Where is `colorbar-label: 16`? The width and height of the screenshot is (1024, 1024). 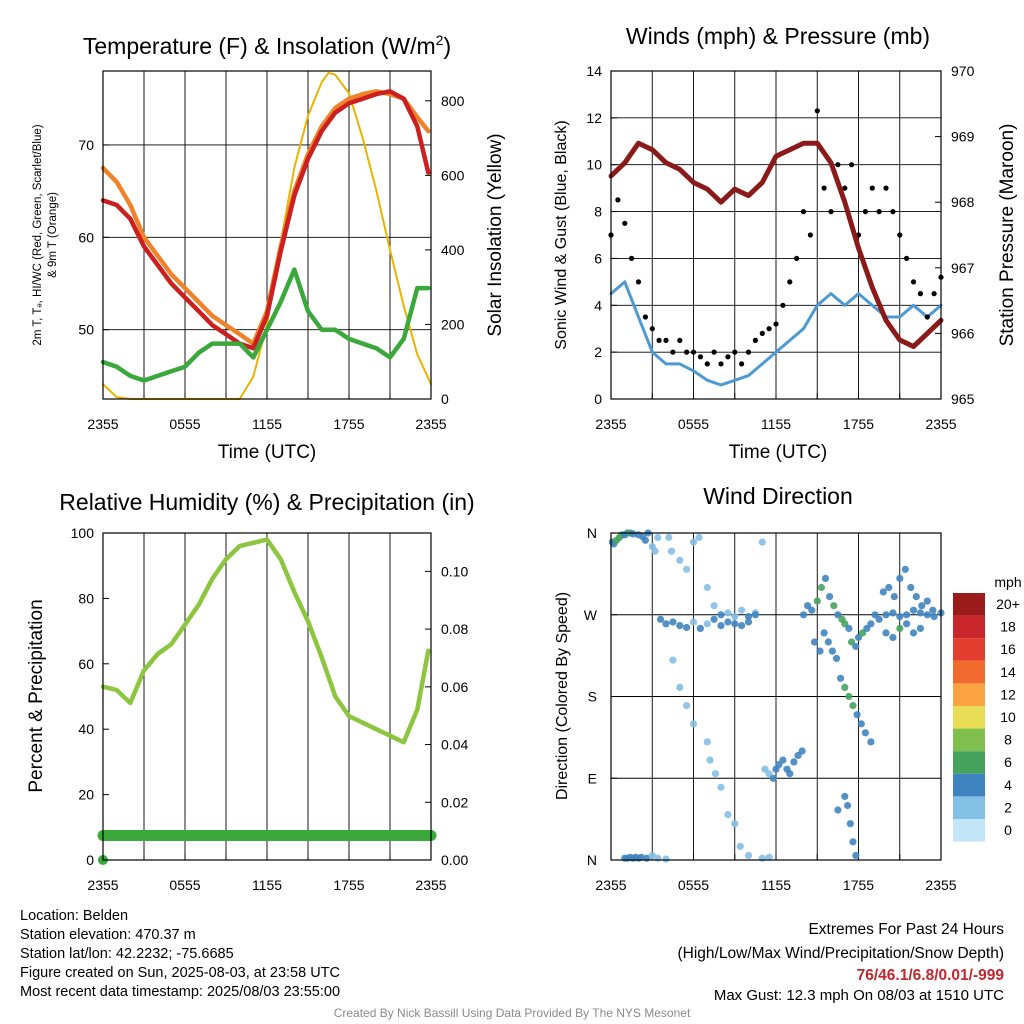
colorbar-label: 16 is located at coordinates (1008, 649).